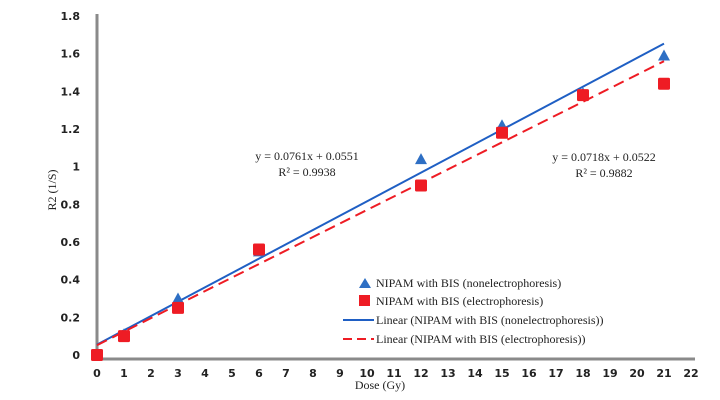 This screenshot has width=720, height=400. Describe the element at coordinates (420, 373) in the screenshot. I see `x-tick-label: 12` at that location.